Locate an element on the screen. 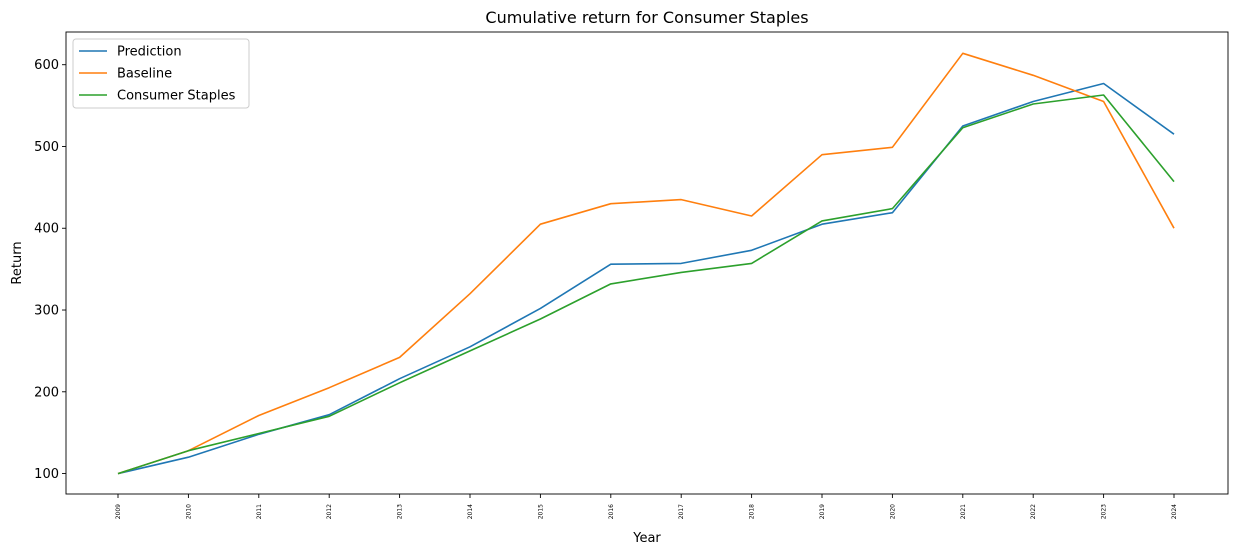 This screenshot has height=554, width=1238. y-tick-label: 500 is located at coordinates (46, 147).